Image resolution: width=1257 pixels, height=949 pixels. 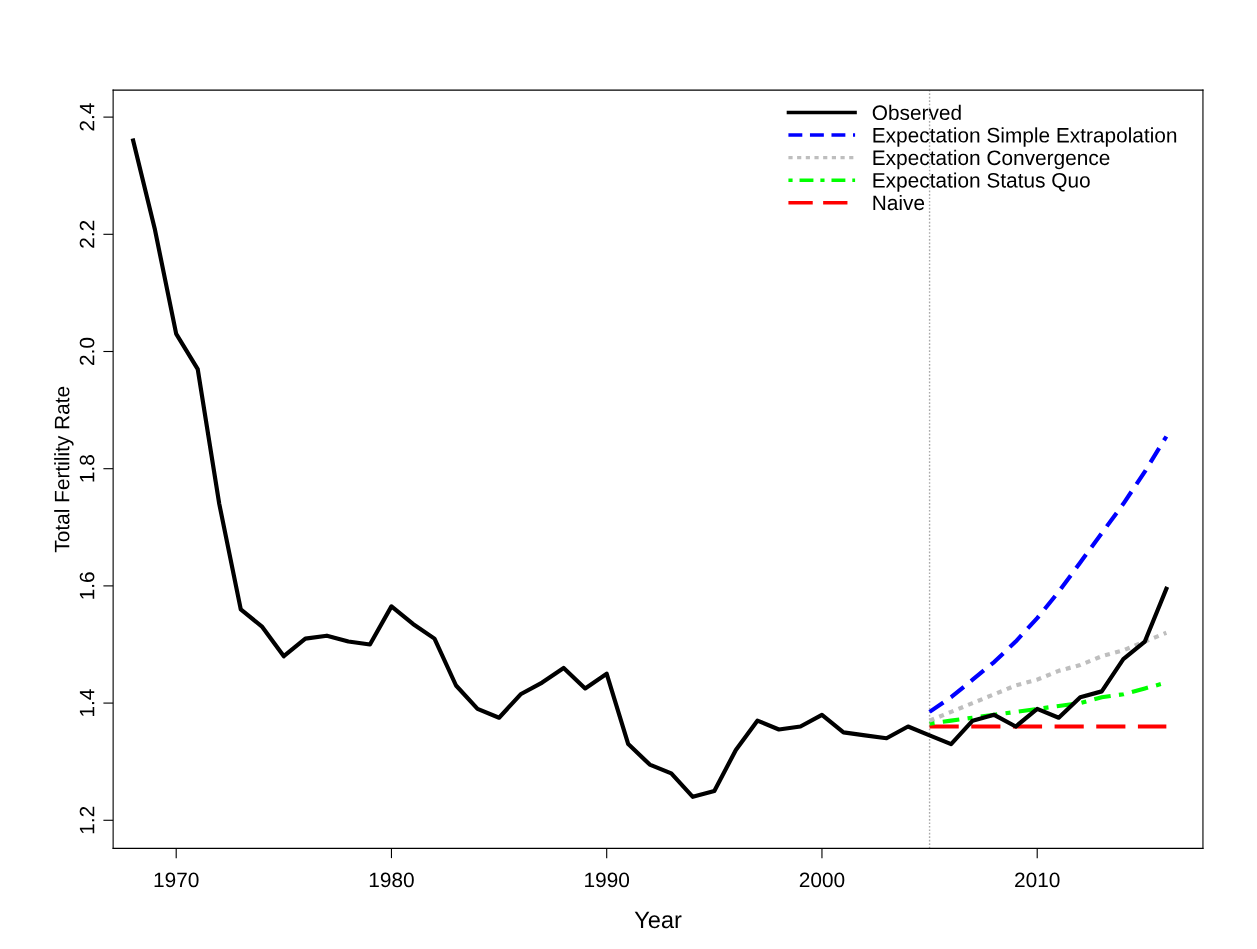 I want to click on x-tick-label: 1980, so click(x=391, y=880).